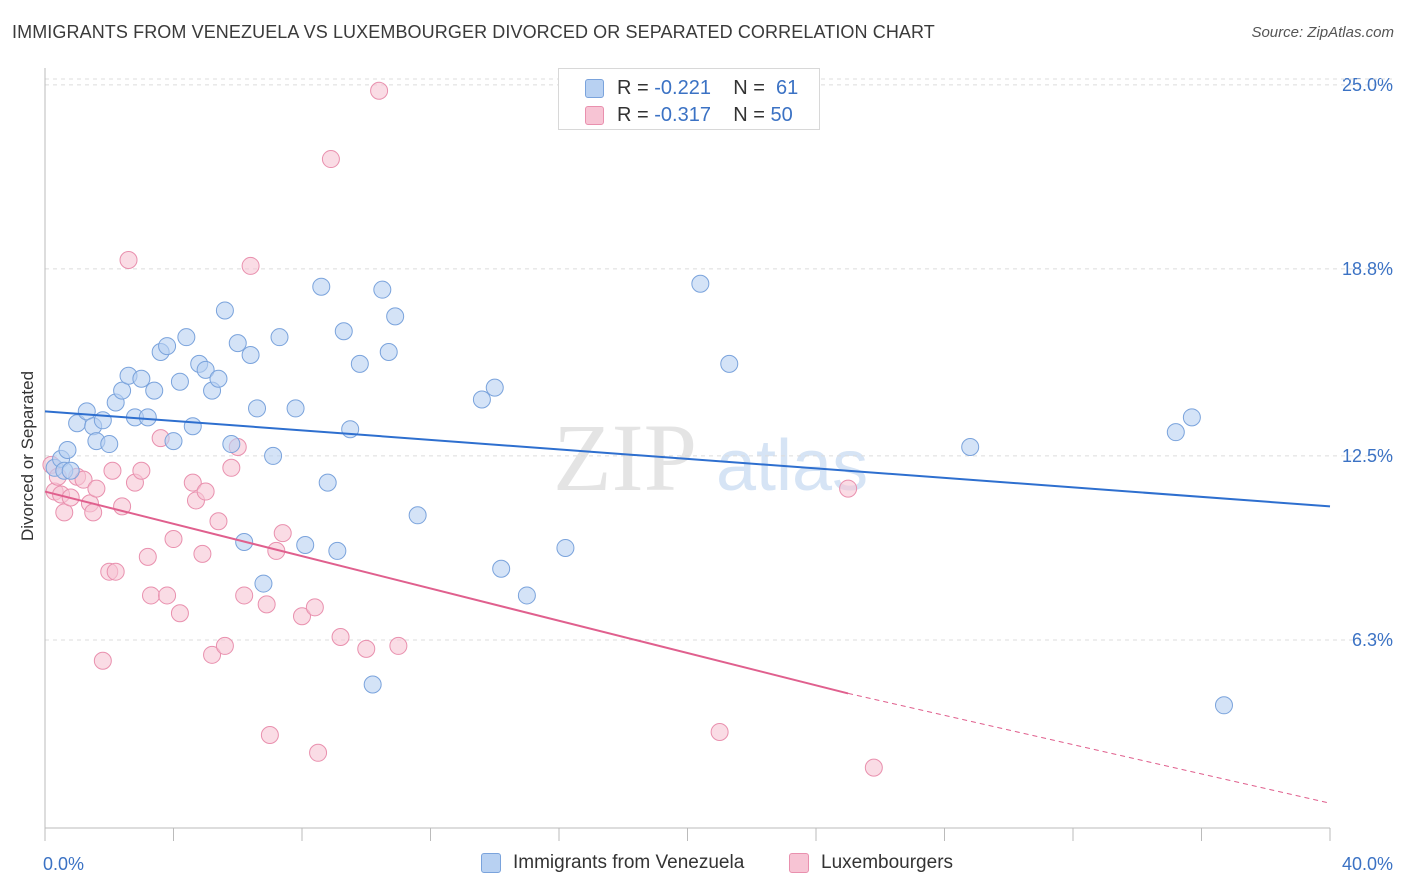 The height and width of the screenshot is (892, 1406). Describe the element at coordinates (1367, 864) in the screenshot. I see `x-tick-label: 40.0%` at that location.